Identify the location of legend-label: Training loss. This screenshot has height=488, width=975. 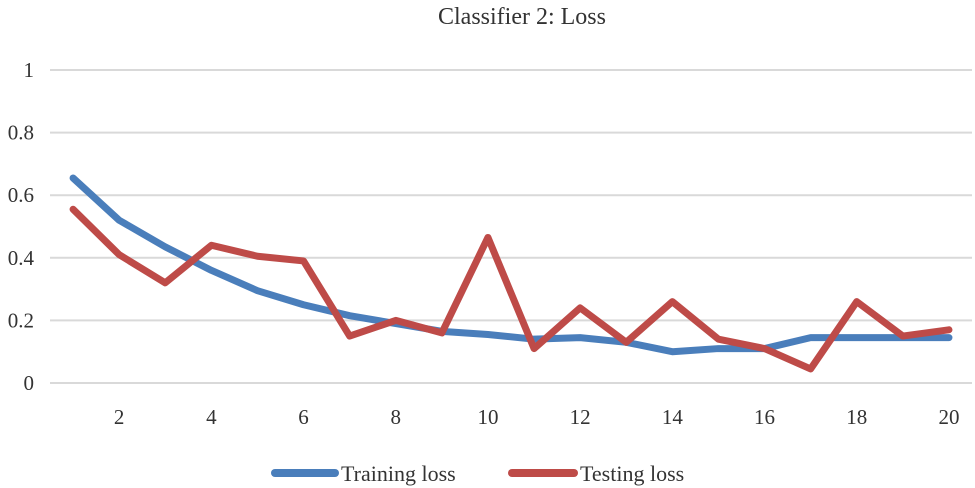
(398, 473).